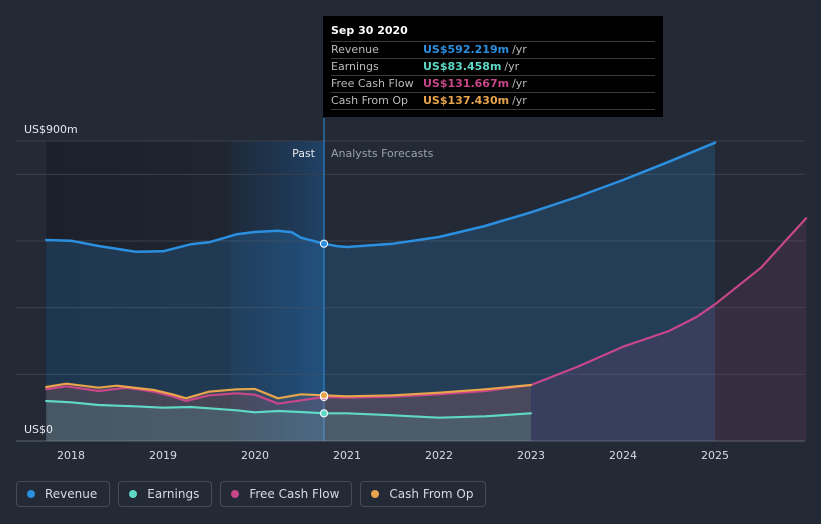 Image resolution: width=821 pixels, height=524 pixels. What do you see at coordinates (382, 153) in the screenshot?
I see `forecast-label: Analysts Forecasts` at bounding box center [382, 153].